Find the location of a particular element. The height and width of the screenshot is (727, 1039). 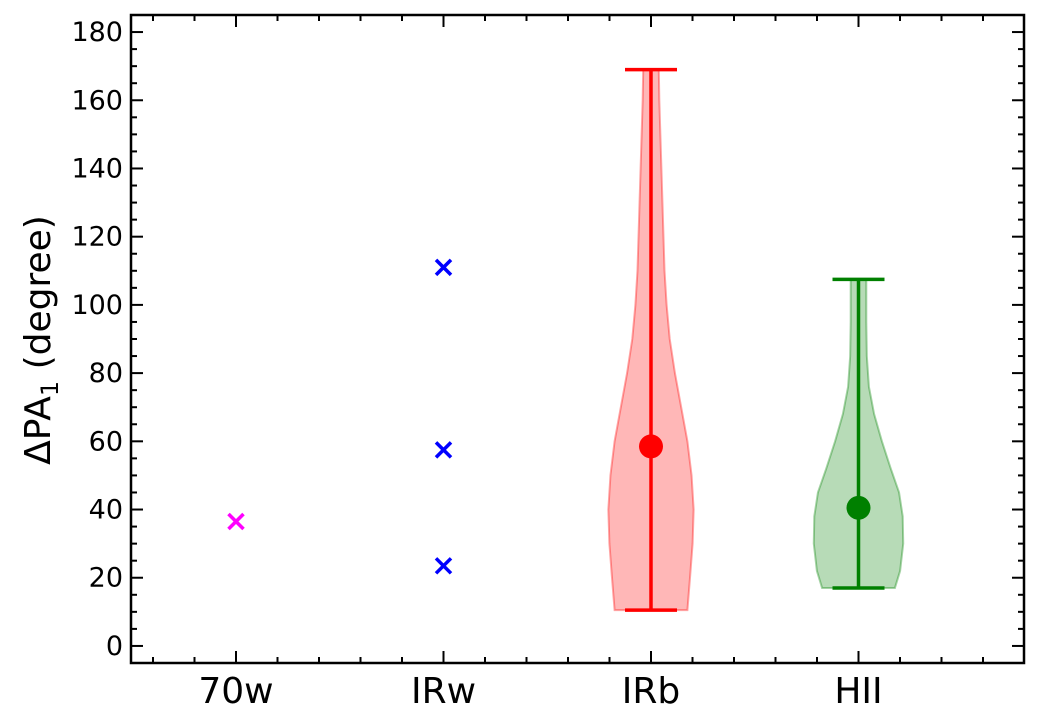

x-tick-label: HII is located at coordinates (858, 691).